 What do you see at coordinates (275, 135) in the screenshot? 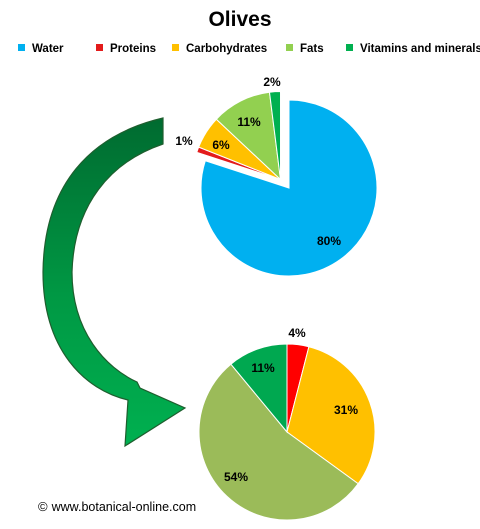
I see `pie1-slice-vitamins-and-minerals` at bounding box center [275, 135].